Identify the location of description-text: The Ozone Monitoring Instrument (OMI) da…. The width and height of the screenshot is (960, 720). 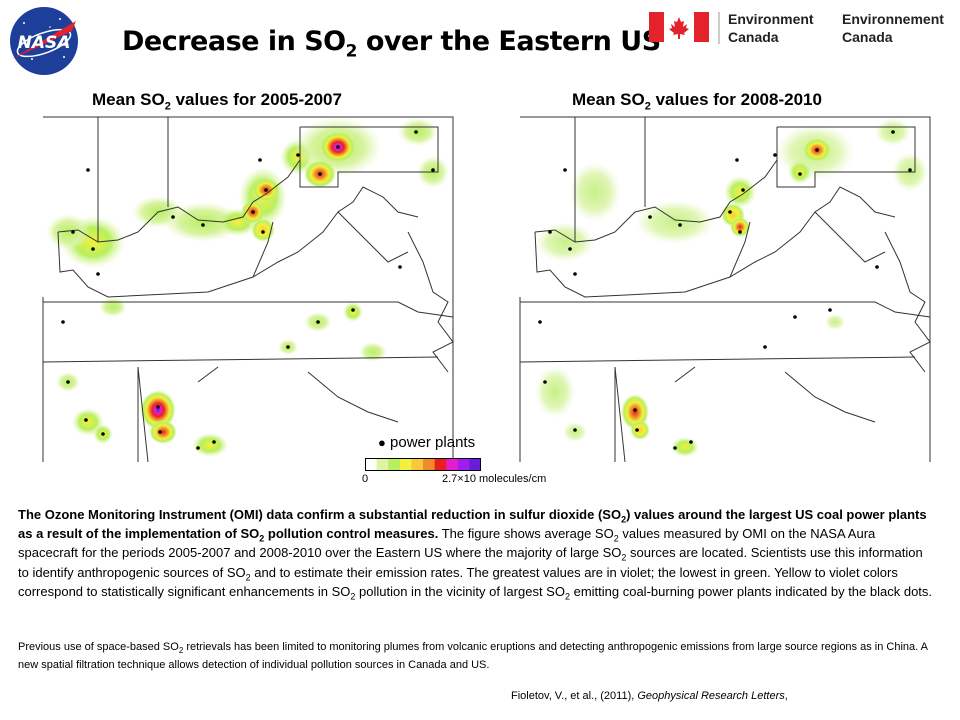
(475, 554).